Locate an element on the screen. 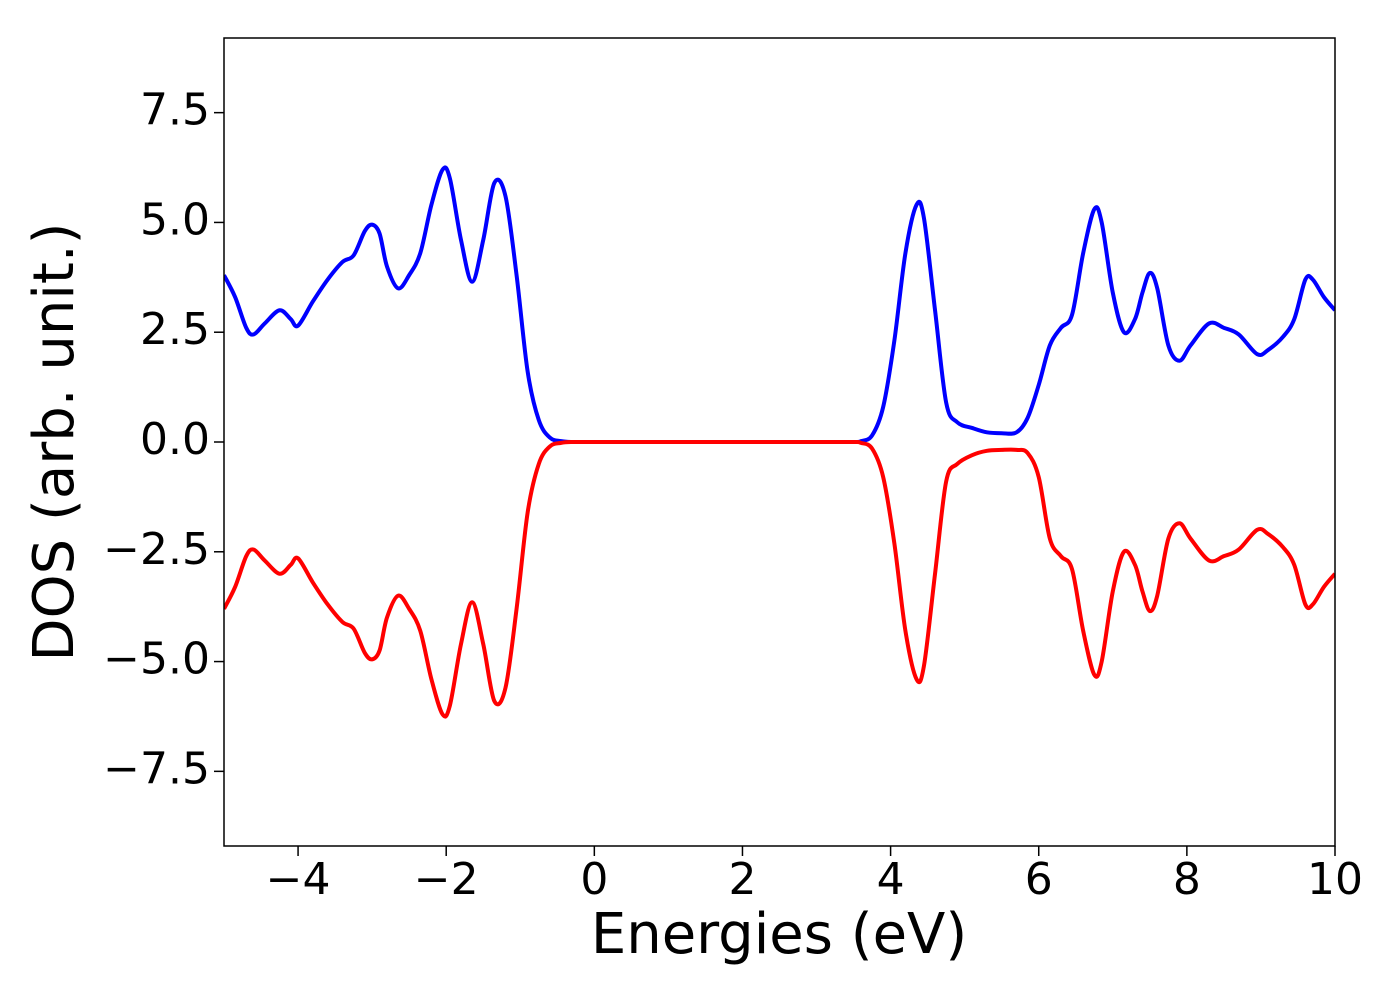  y-tick-label: 7.5 is located at coordinates (175, 110).